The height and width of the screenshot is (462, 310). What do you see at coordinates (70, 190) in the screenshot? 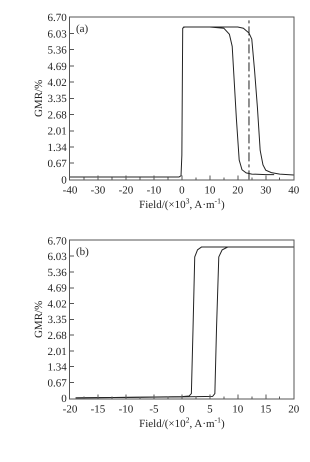
I see `x-tick-label: -40` at bounding box center [70, 190].